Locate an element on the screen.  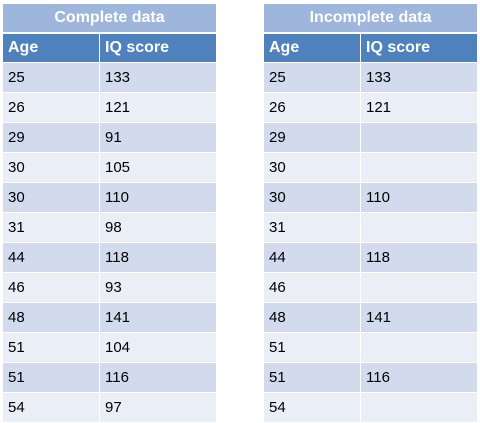
table-row: 51 is located at coordinates (370, 348).